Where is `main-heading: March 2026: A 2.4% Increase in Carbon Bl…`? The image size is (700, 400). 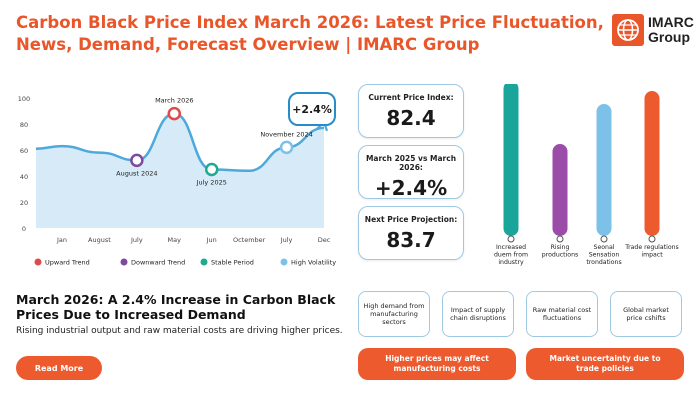 main-heading: March 2026: A 2.4% Increase in Carbon Bl… is located at coordinates (176, 307).